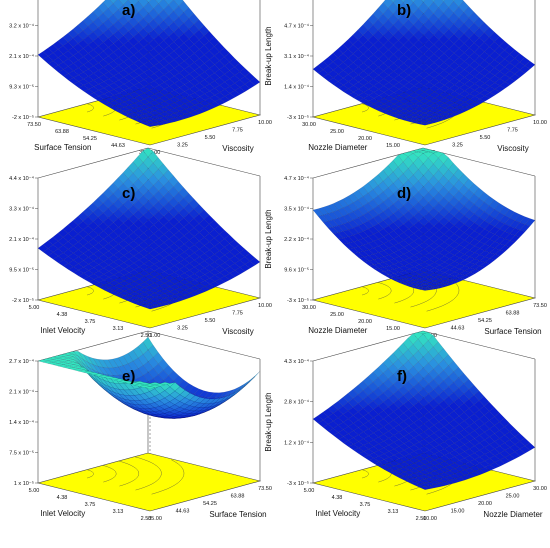 The height and width of the screenshot is (548, 550). Describe the element at coordinates (296, 402) in the screenshot. I see `z-tick-label: 2.8 x 10⁻⁴` at that location.